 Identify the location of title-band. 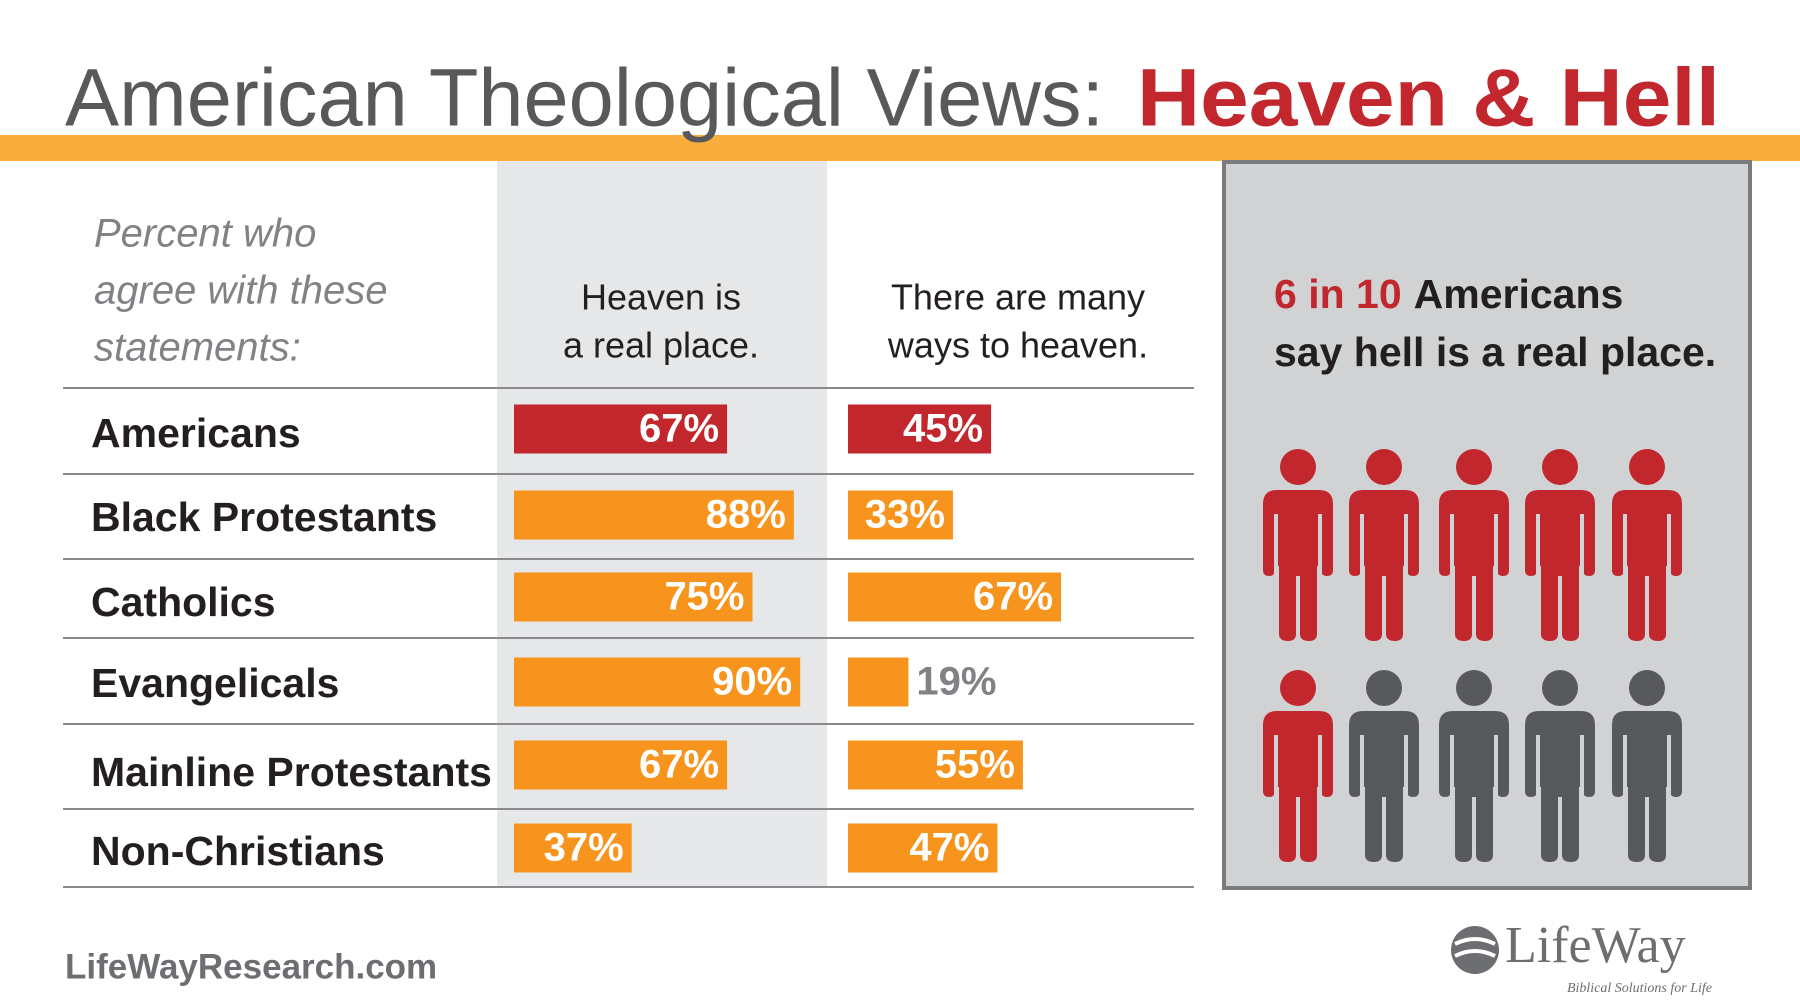
(900, 148).